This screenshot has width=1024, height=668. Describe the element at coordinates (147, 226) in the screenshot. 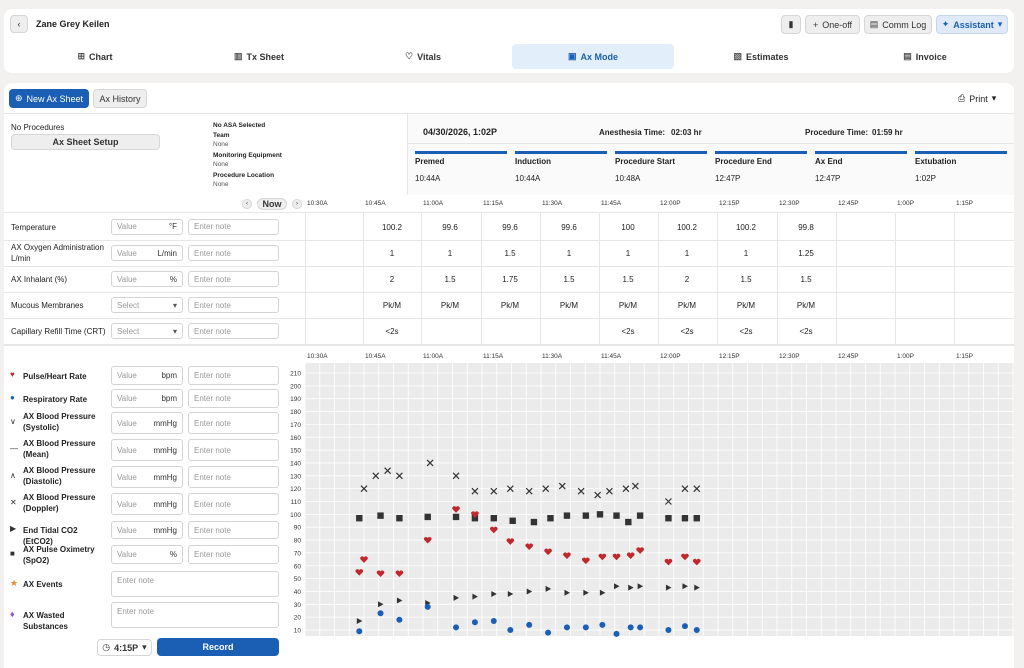

I see `param-value-input: Value °F` at that location.